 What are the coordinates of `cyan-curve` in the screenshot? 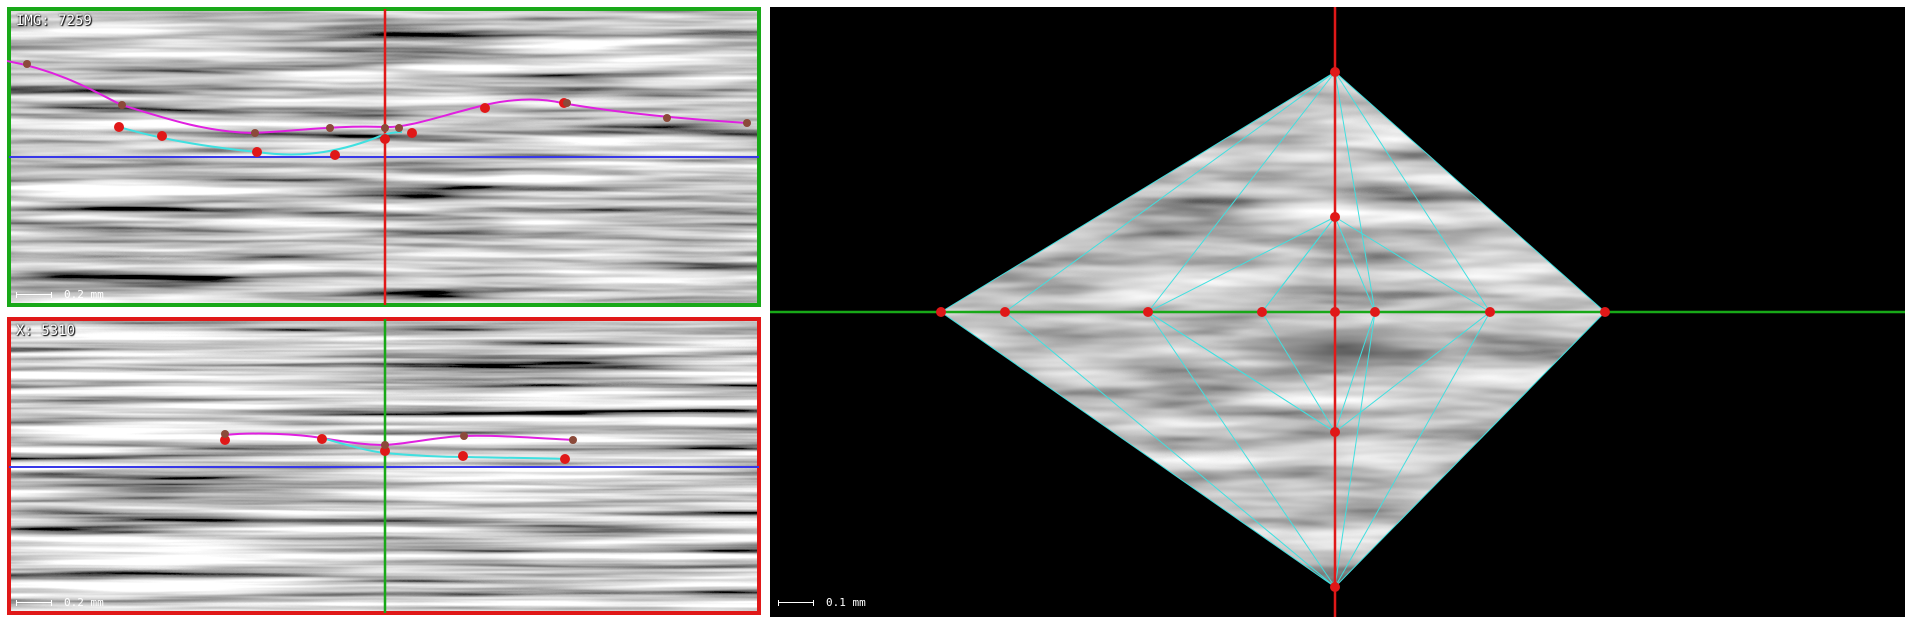 It's located at (443, 448).